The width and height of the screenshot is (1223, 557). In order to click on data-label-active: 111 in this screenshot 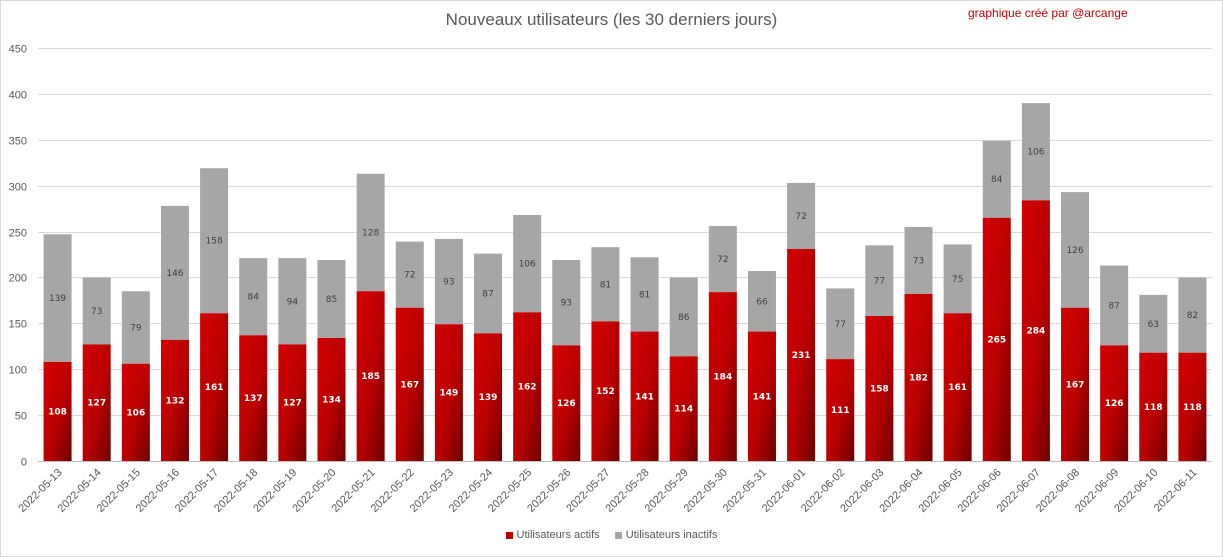, I will do `click(840, 411)`.